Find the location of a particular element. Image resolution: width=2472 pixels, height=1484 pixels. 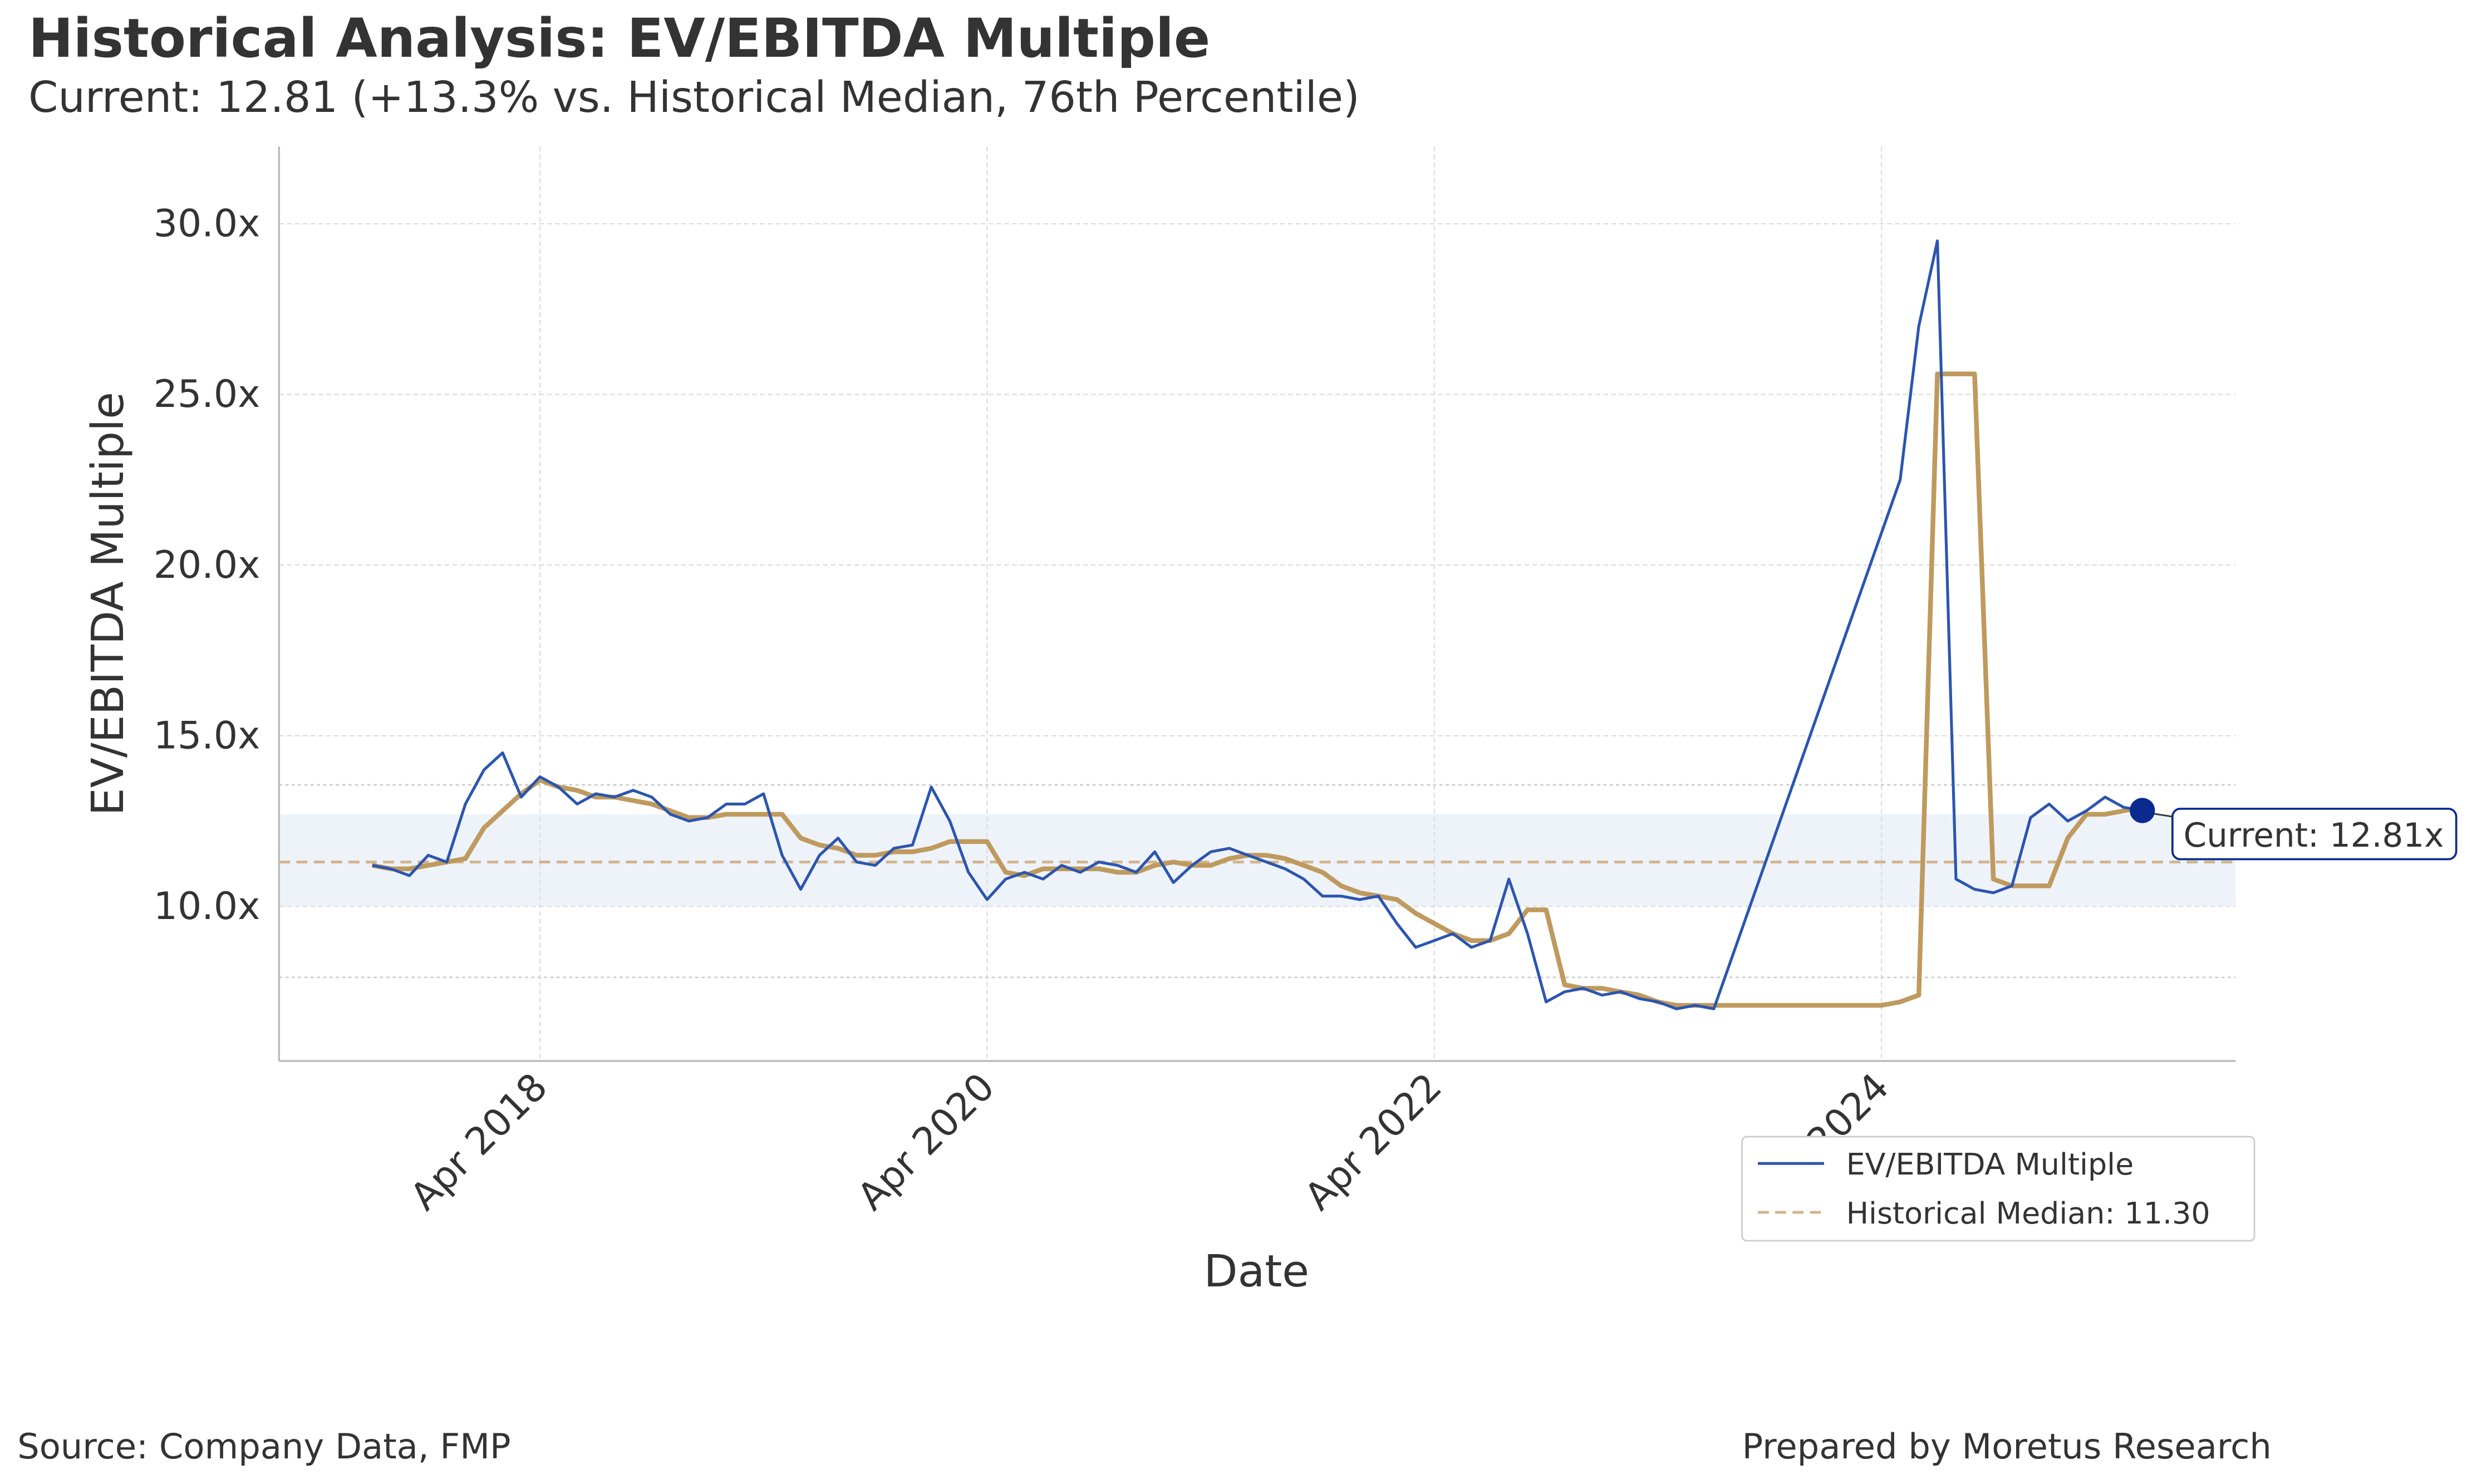

x-tick-label: Apr 2020 is located at coordinates (926, 1142).